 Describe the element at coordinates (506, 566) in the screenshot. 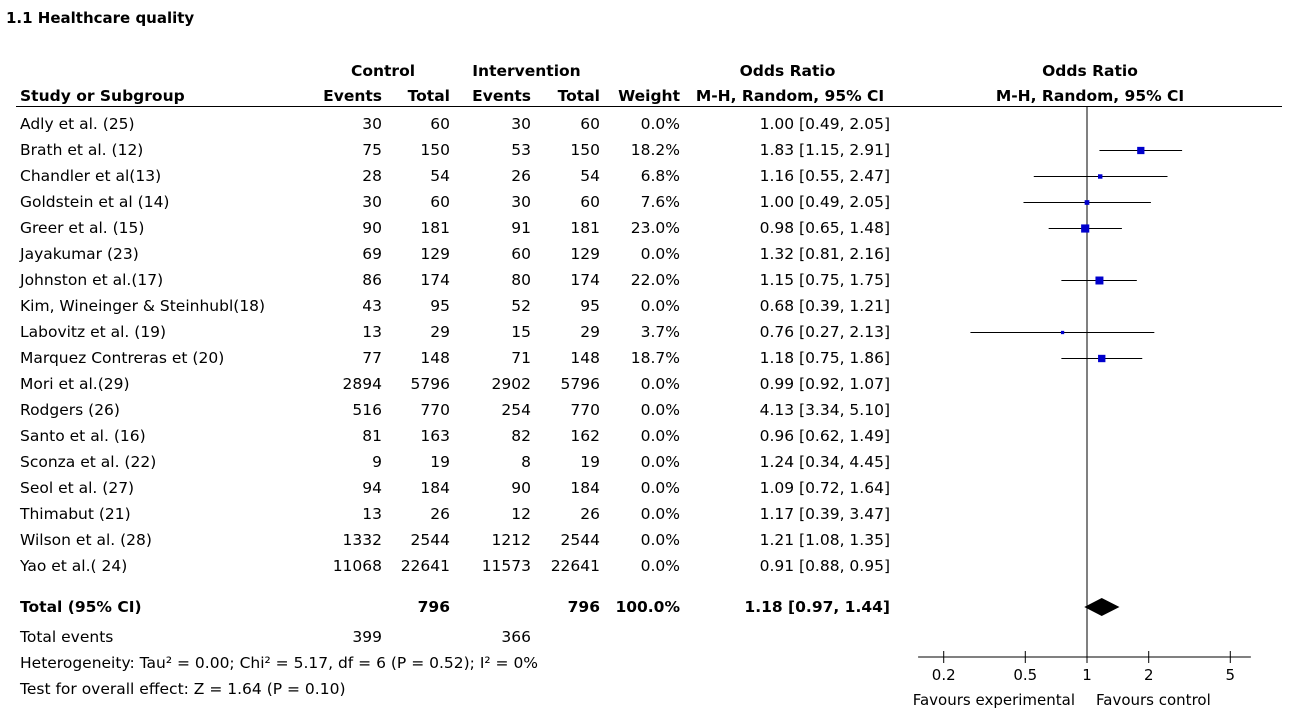

I see `intervention-events: 11573` at that location.